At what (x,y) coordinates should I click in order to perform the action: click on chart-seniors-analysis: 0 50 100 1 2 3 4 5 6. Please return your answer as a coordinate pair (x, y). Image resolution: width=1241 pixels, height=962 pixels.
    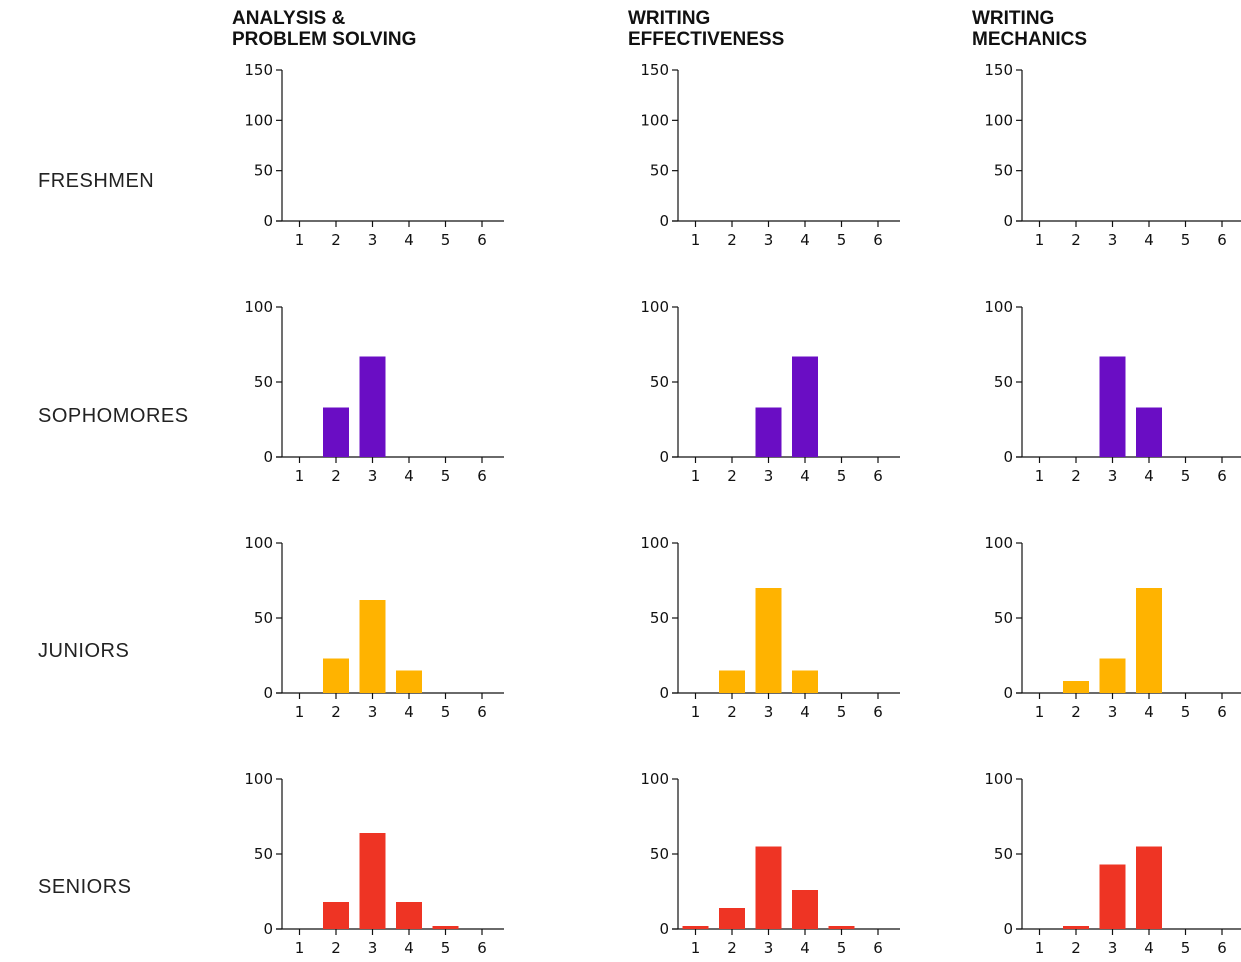
    Looking at the image, I should click on (374, 863).